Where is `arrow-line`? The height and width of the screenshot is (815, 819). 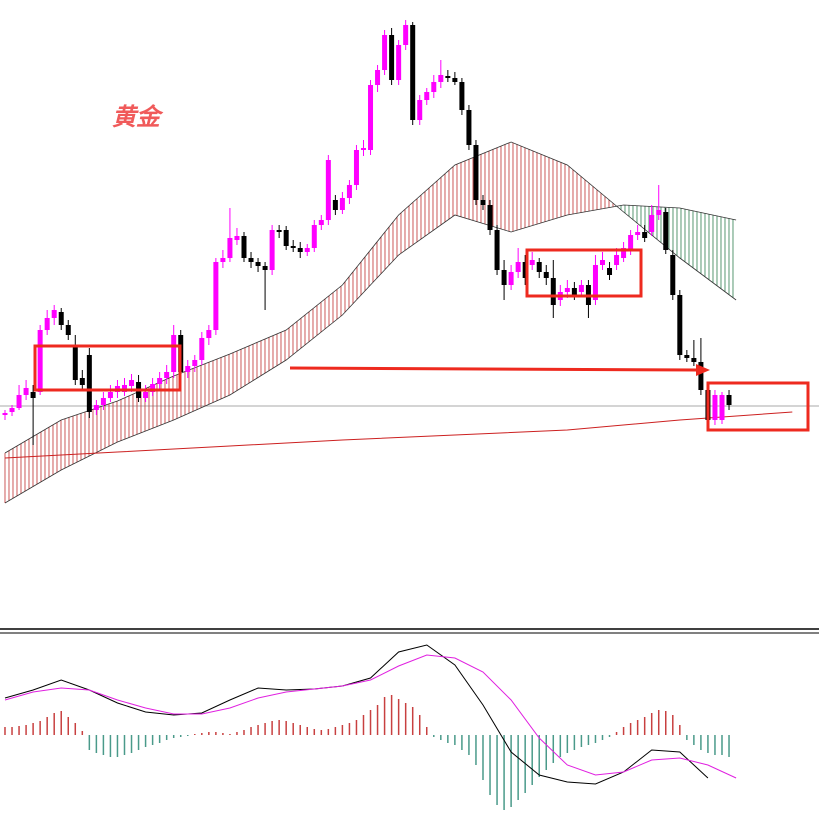
arrow-line is located at coordinates (494, 369).